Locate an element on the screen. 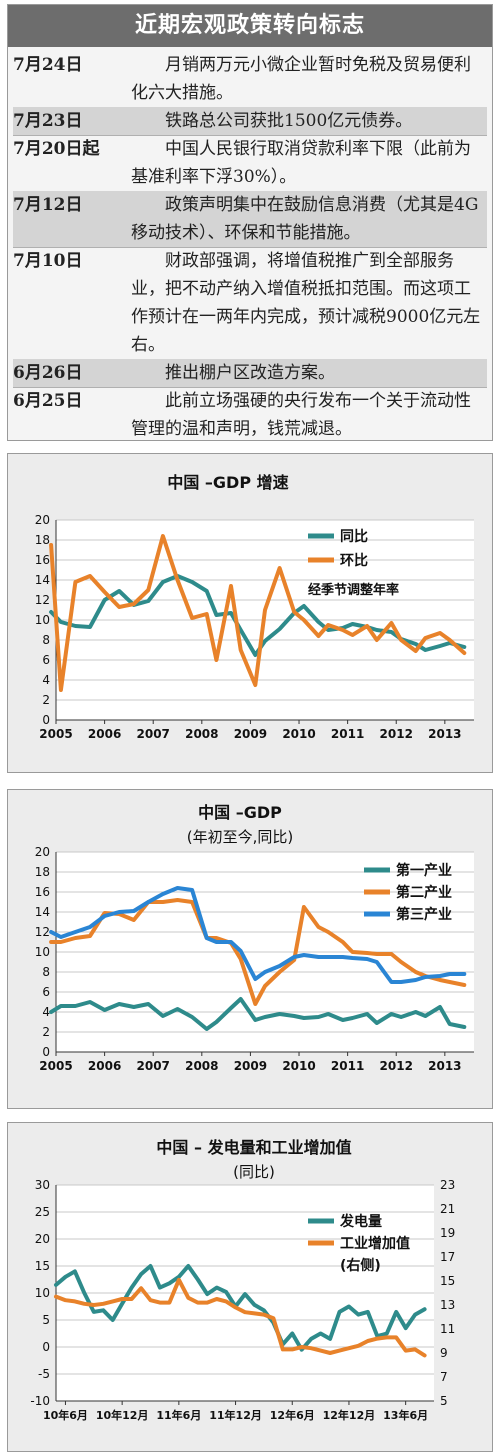 The height and width of the screenshot is (1455, 500). event-text: 政策声明集中在鼓励信息消费（尤其是4G移动技术）、环保和节能措施。 is located at coordinates (305, 219).